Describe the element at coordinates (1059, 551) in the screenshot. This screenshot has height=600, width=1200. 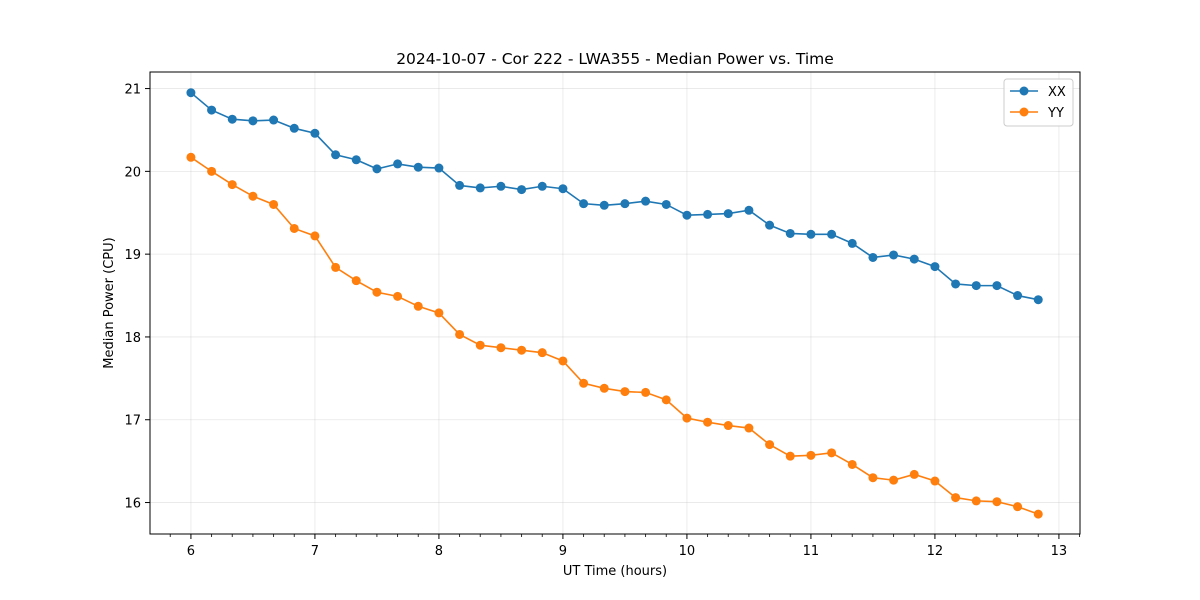
I see `x-tick-label: 13` at that location.